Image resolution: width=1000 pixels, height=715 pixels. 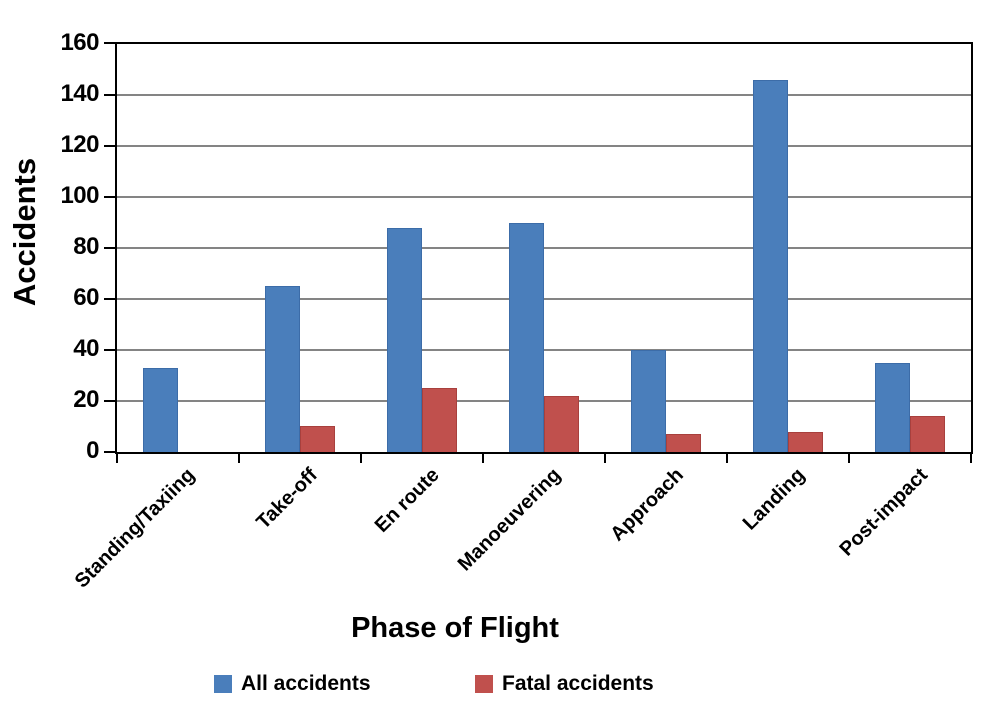 What do you see at coordinates (578, 683) in the screenshot?
I see `legend-label: Fatal accidents` at bounding box center [578, 683].